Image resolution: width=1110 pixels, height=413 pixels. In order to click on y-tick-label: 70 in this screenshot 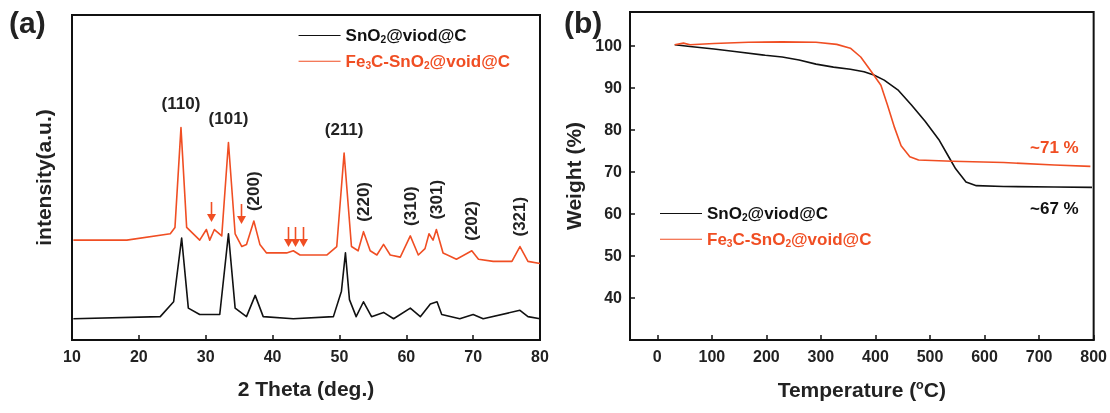, I will do `click(613, 172)`.